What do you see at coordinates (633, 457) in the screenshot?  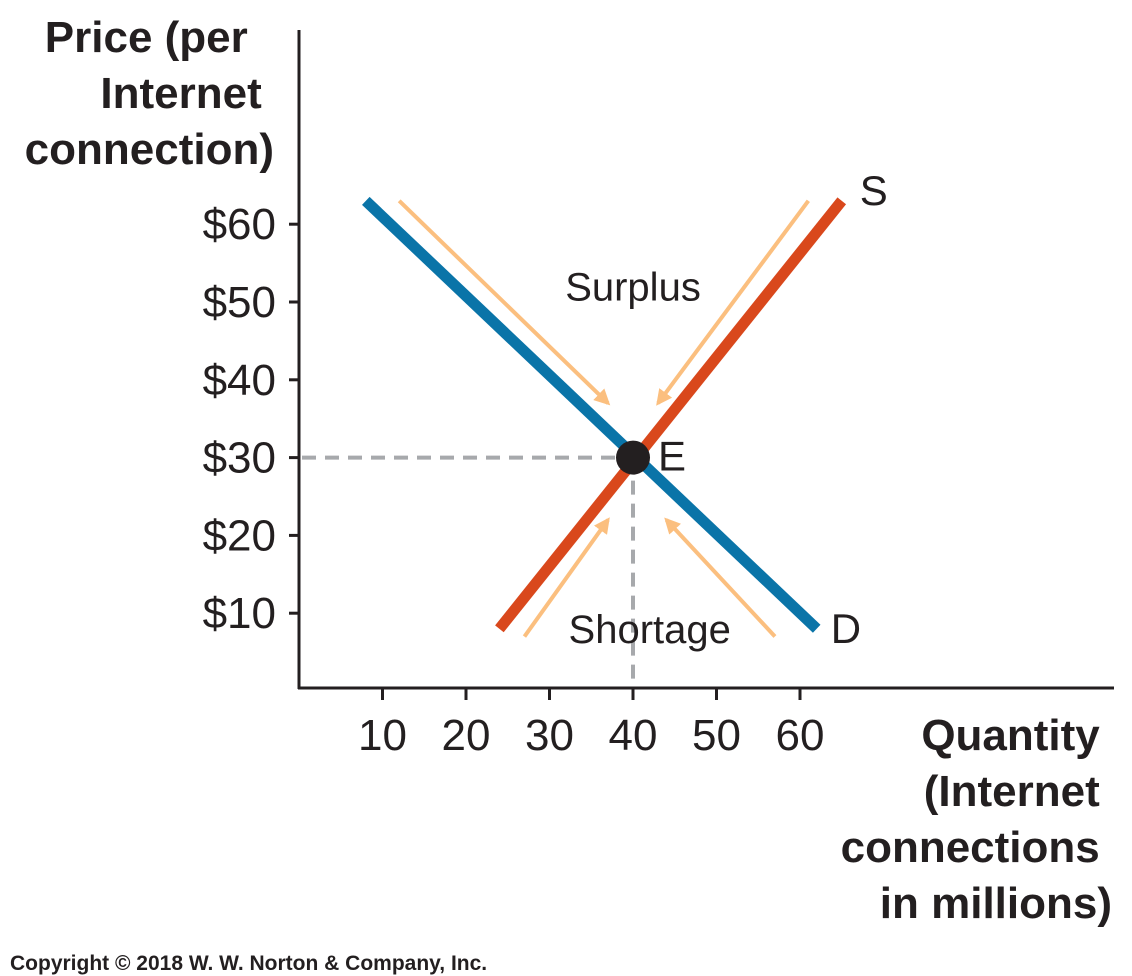 I see `equilibrium-point` at bounding box center [633, 457].